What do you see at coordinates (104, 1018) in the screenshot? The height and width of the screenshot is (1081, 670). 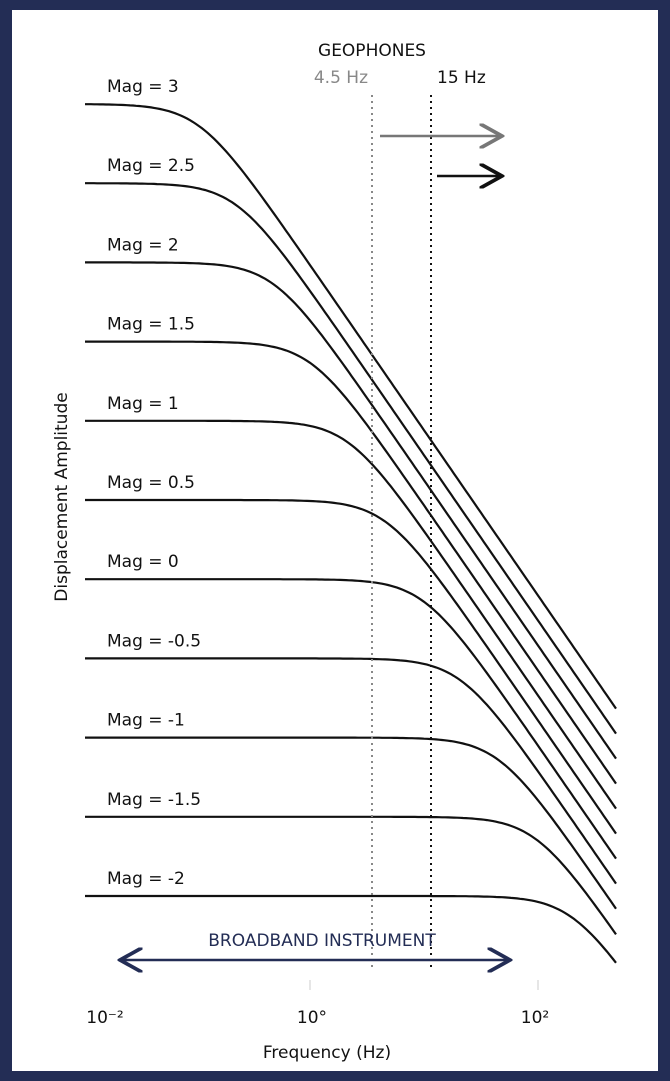 I see `x-tick-label: 10⁻²` at bounding box center [104, 1018].